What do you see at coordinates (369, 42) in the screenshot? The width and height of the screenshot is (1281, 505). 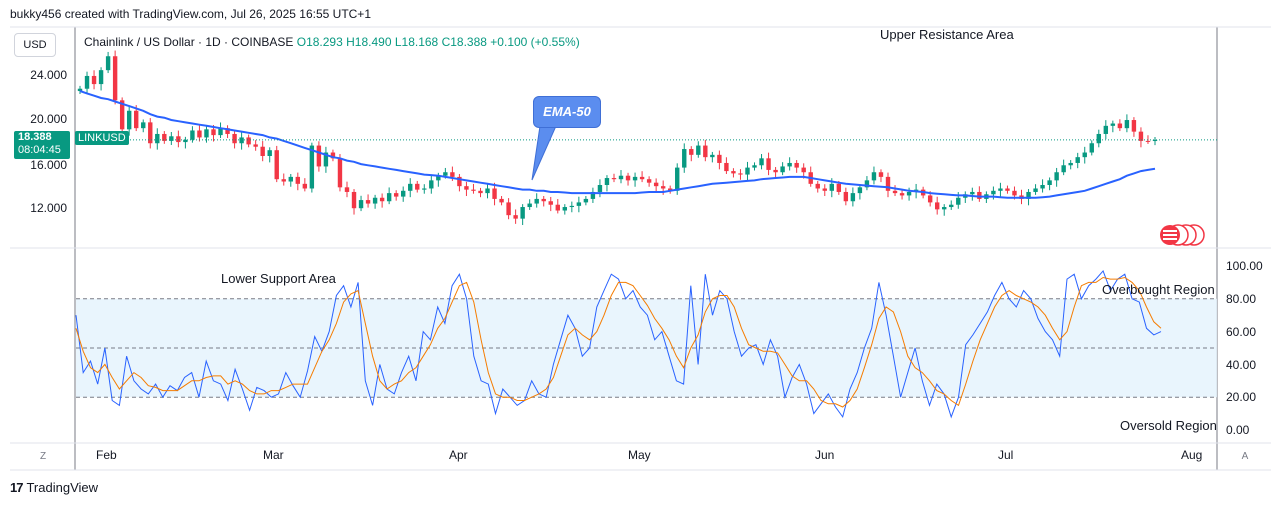 I see `ohlc-high: H18.490` at bounding box center [369, 42].